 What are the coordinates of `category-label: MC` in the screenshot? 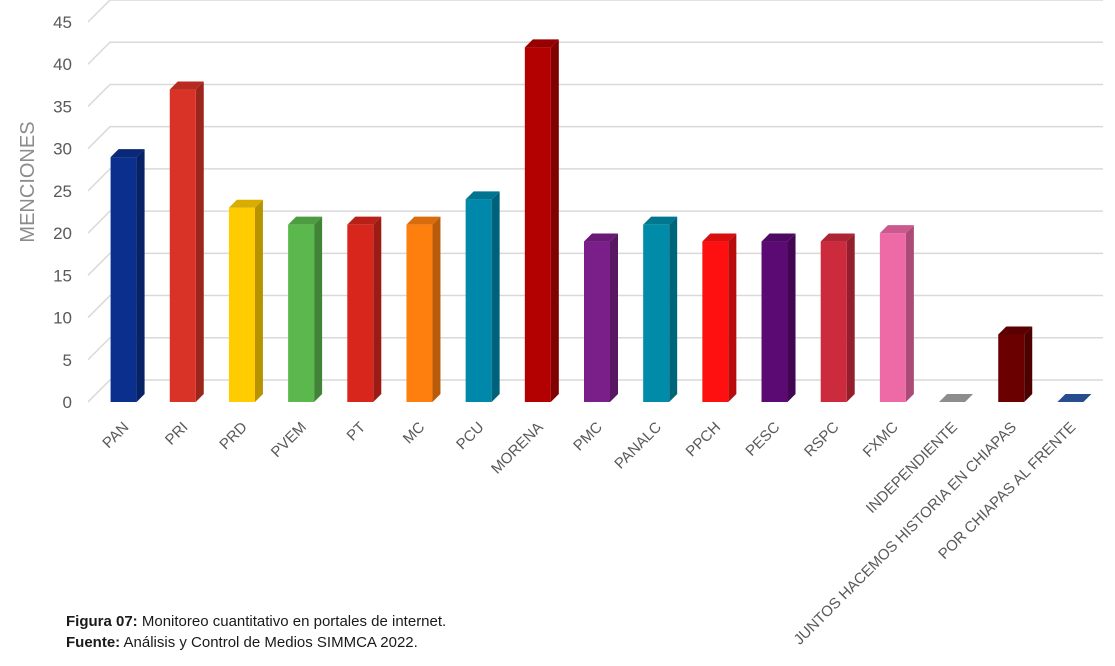 It's located at (414, 433).